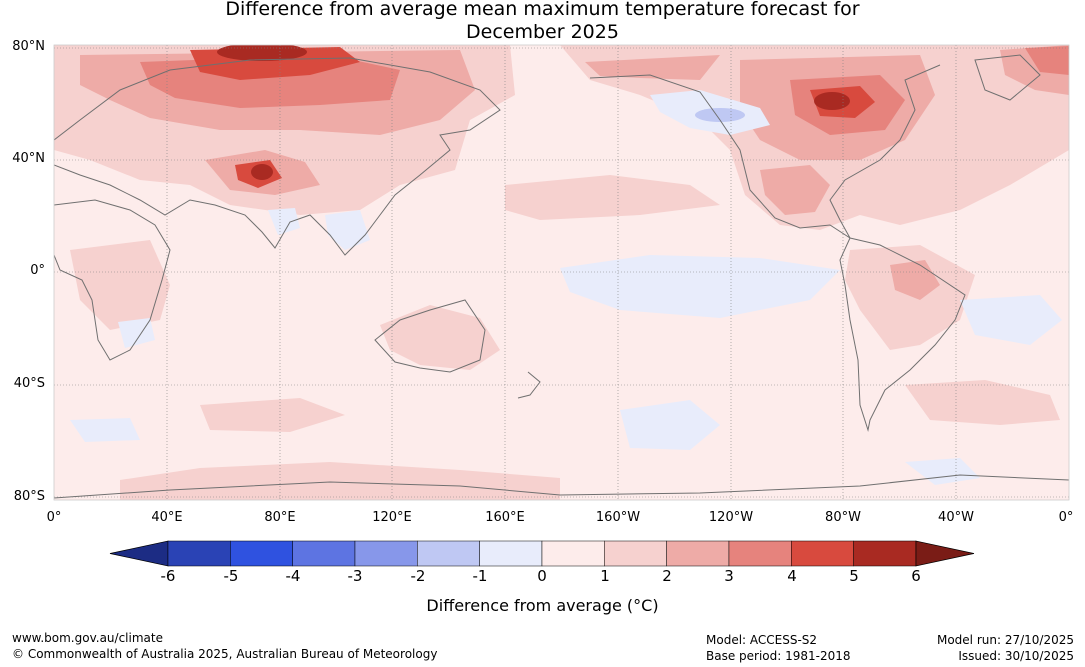 This screenshot has height=667, width=1085. What do you see at coordinates (440, 337) in the screenshot?
I see `australia-warm-region` at bounding box center [440, 337].